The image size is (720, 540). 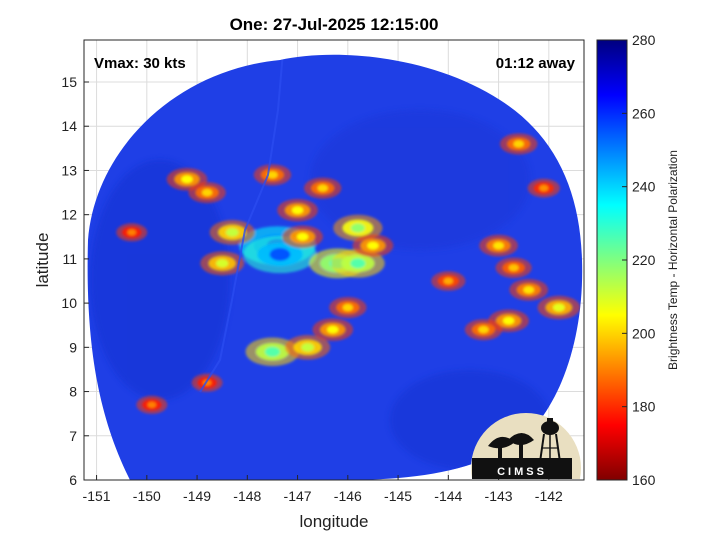 I want to click on x-tick-label: -142, so click(x=549, y=496).